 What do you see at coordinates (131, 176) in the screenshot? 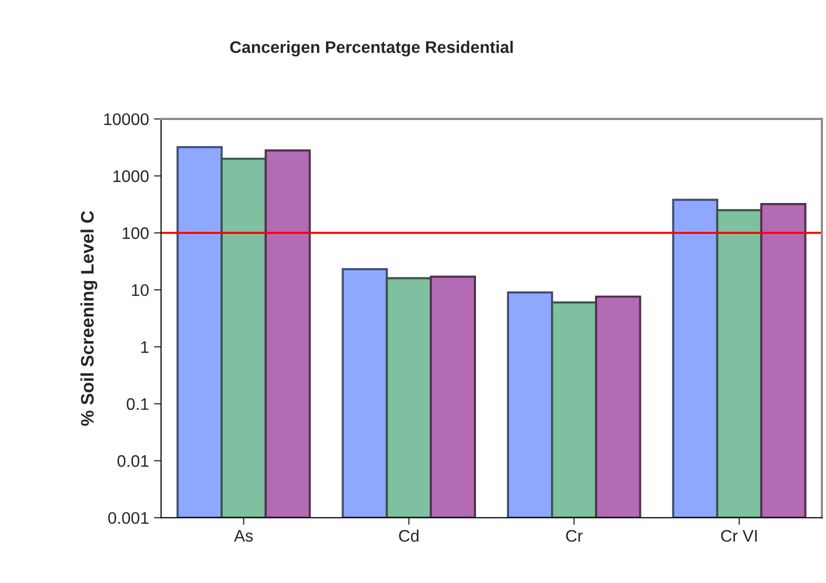
I see `y-tick-label: 1000` at bounding box center [131, 176].